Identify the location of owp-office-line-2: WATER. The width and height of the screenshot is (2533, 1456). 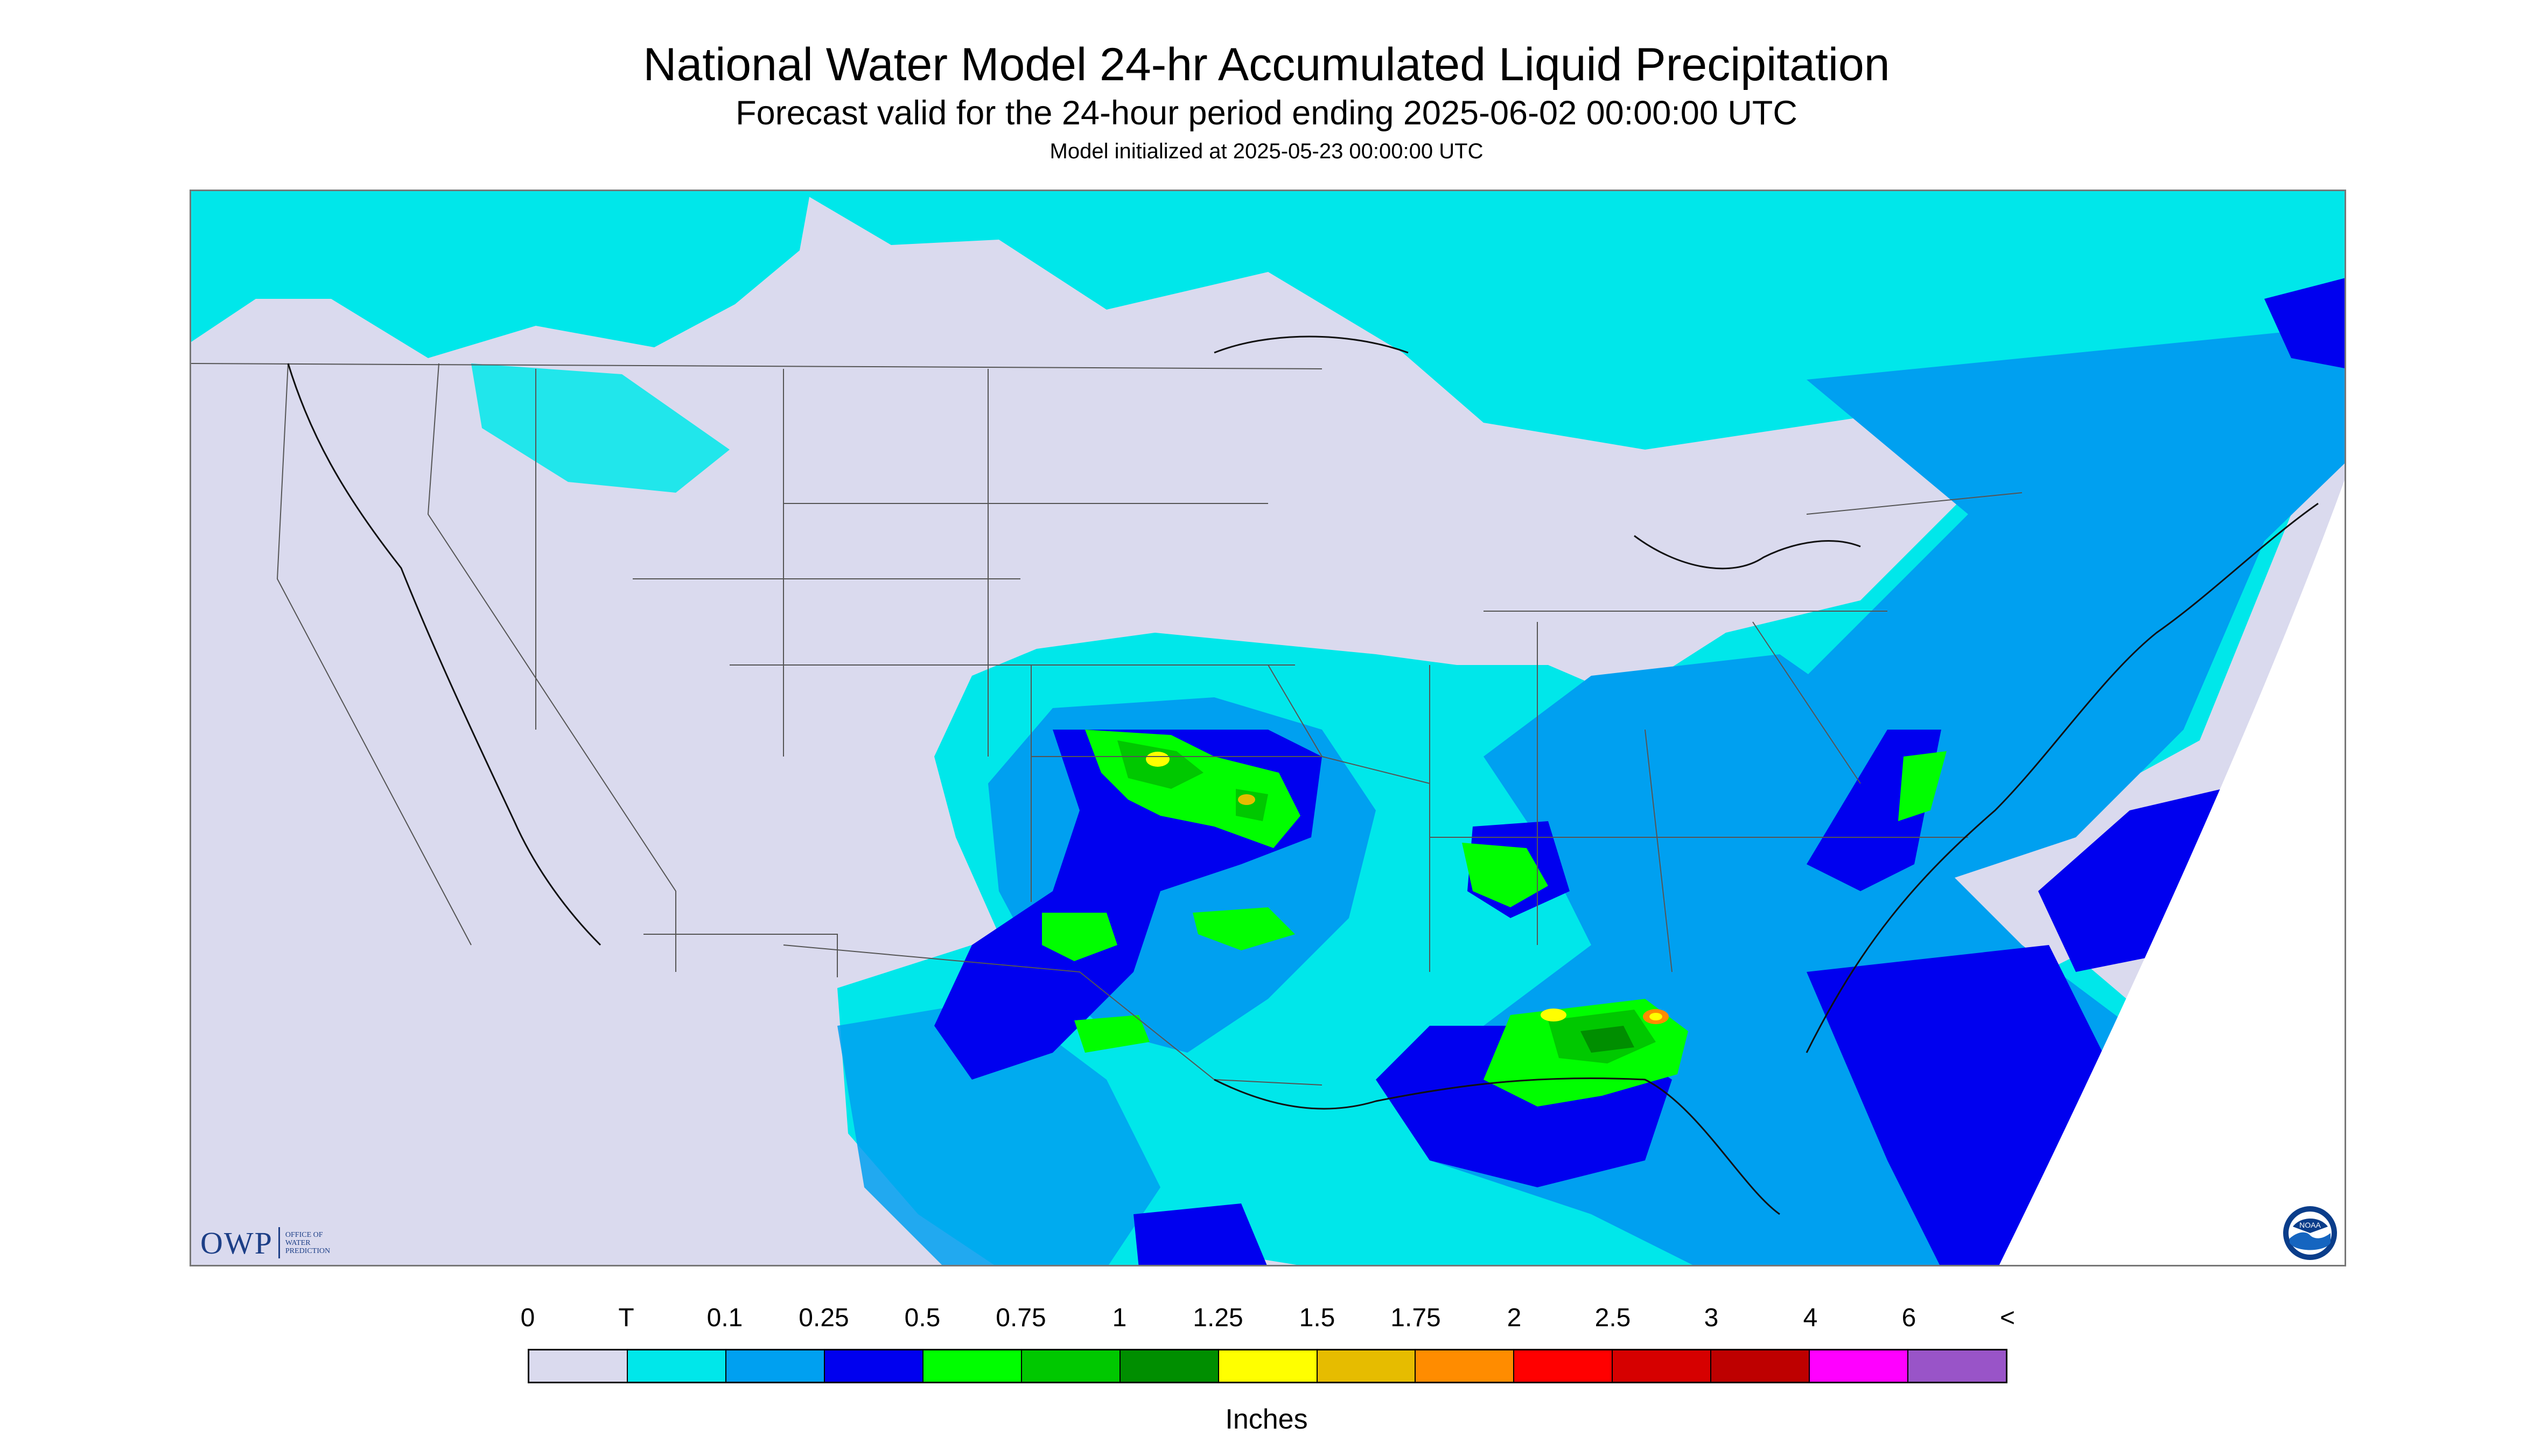
(298, 1242).